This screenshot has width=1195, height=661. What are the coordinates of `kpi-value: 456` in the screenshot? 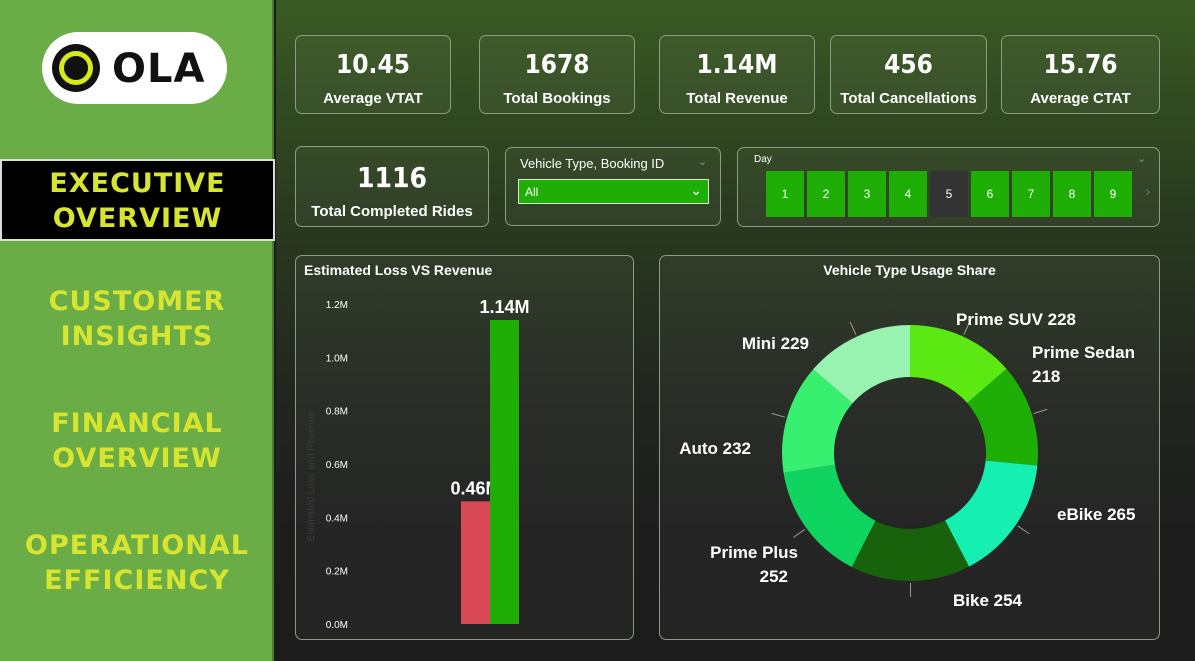 It's located at (908, 65).